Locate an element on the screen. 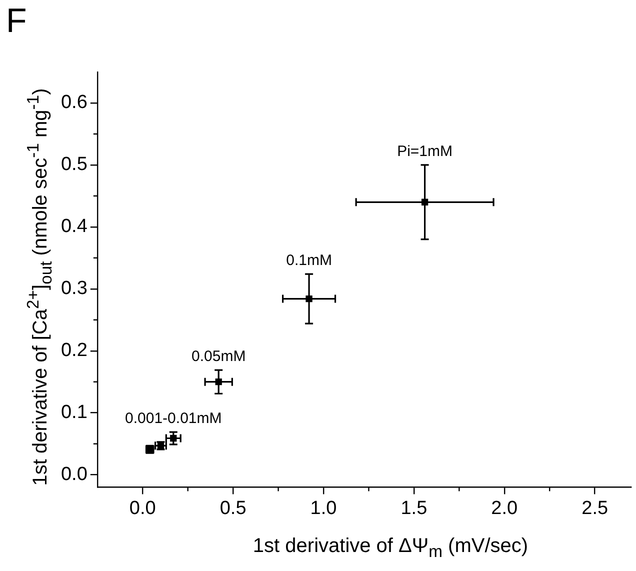 The width and height of the screenshot is (636, 571). chart-title: F is located at coordinates (16, 21).